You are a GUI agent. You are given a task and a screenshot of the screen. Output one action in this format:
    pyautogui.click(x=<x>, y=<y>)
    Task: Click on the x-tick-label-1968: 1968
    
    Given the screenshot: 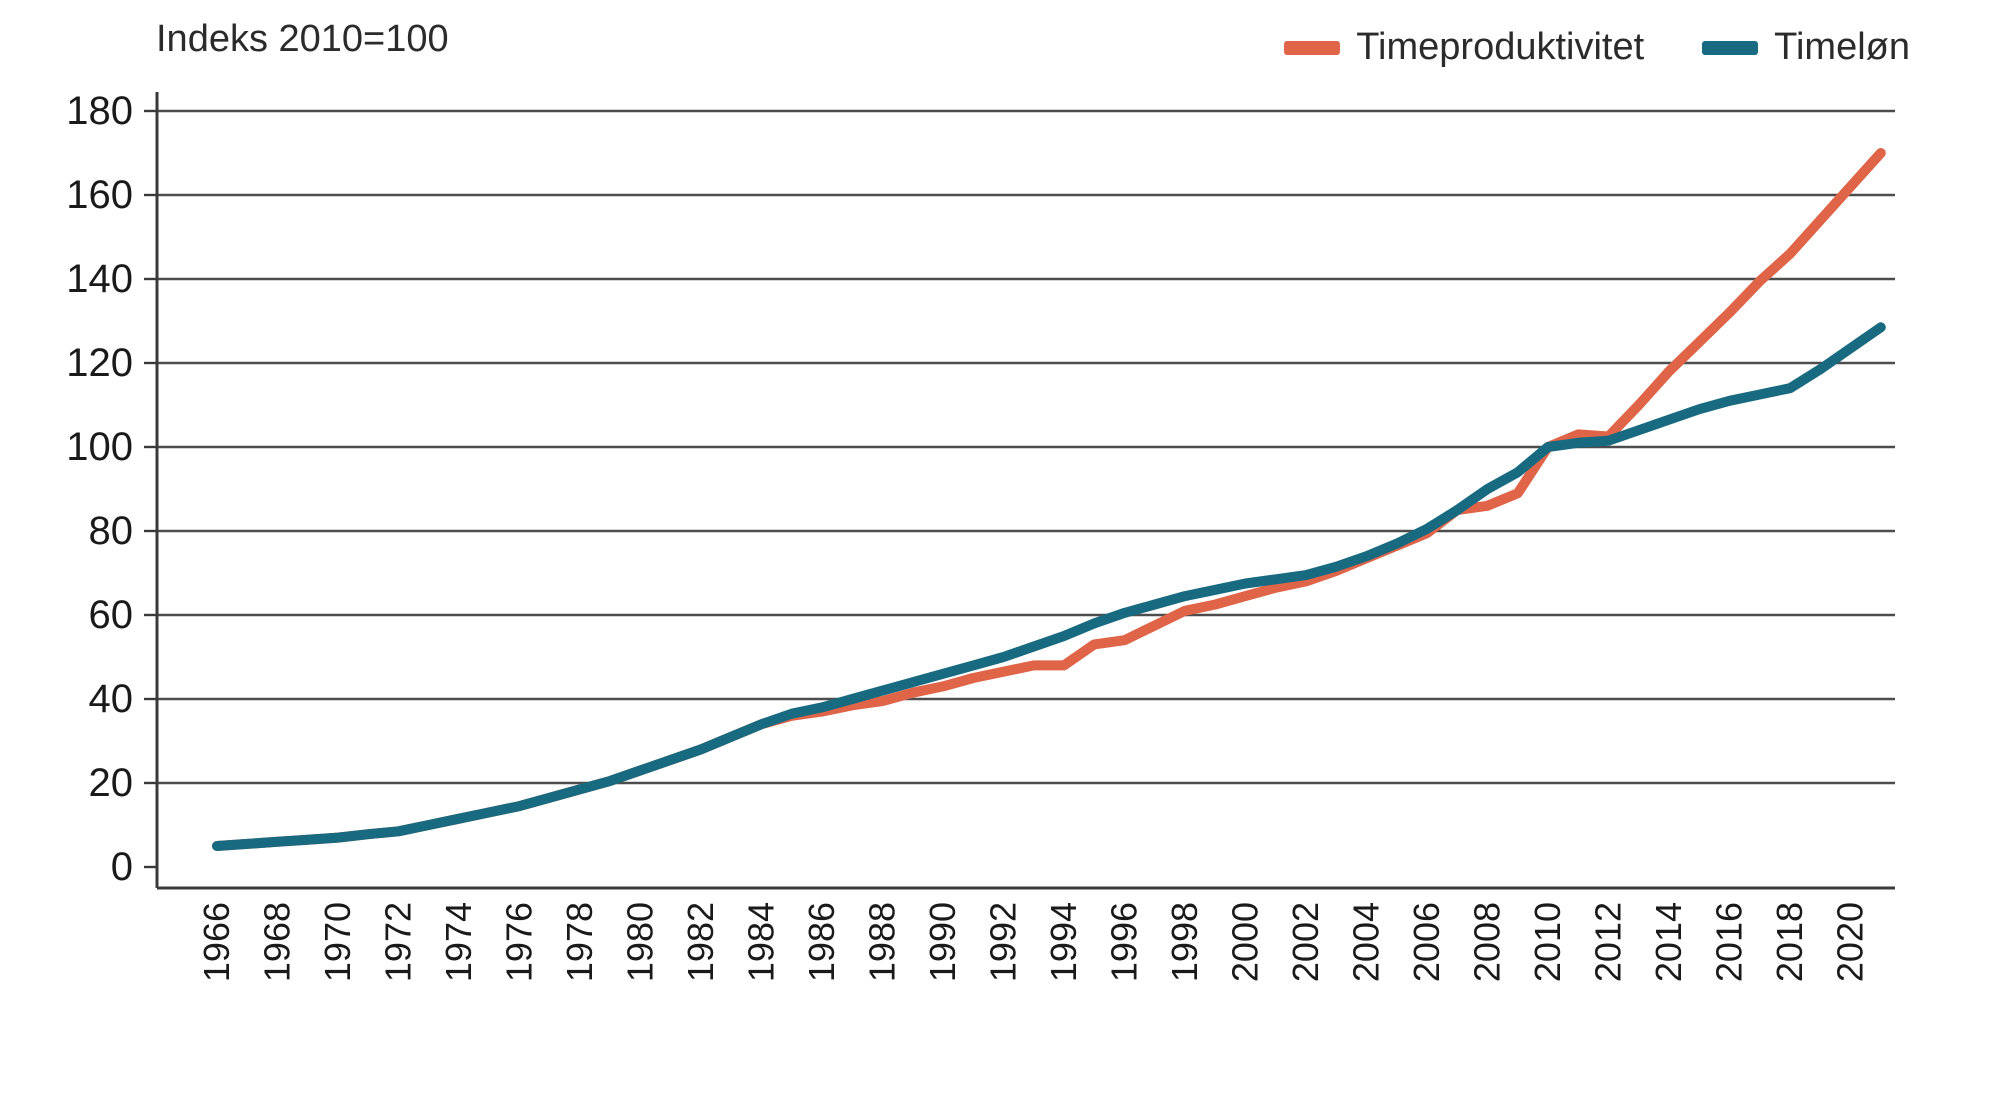 What is the action you would take?
    pyautogui.click(x=277, y=942)
    